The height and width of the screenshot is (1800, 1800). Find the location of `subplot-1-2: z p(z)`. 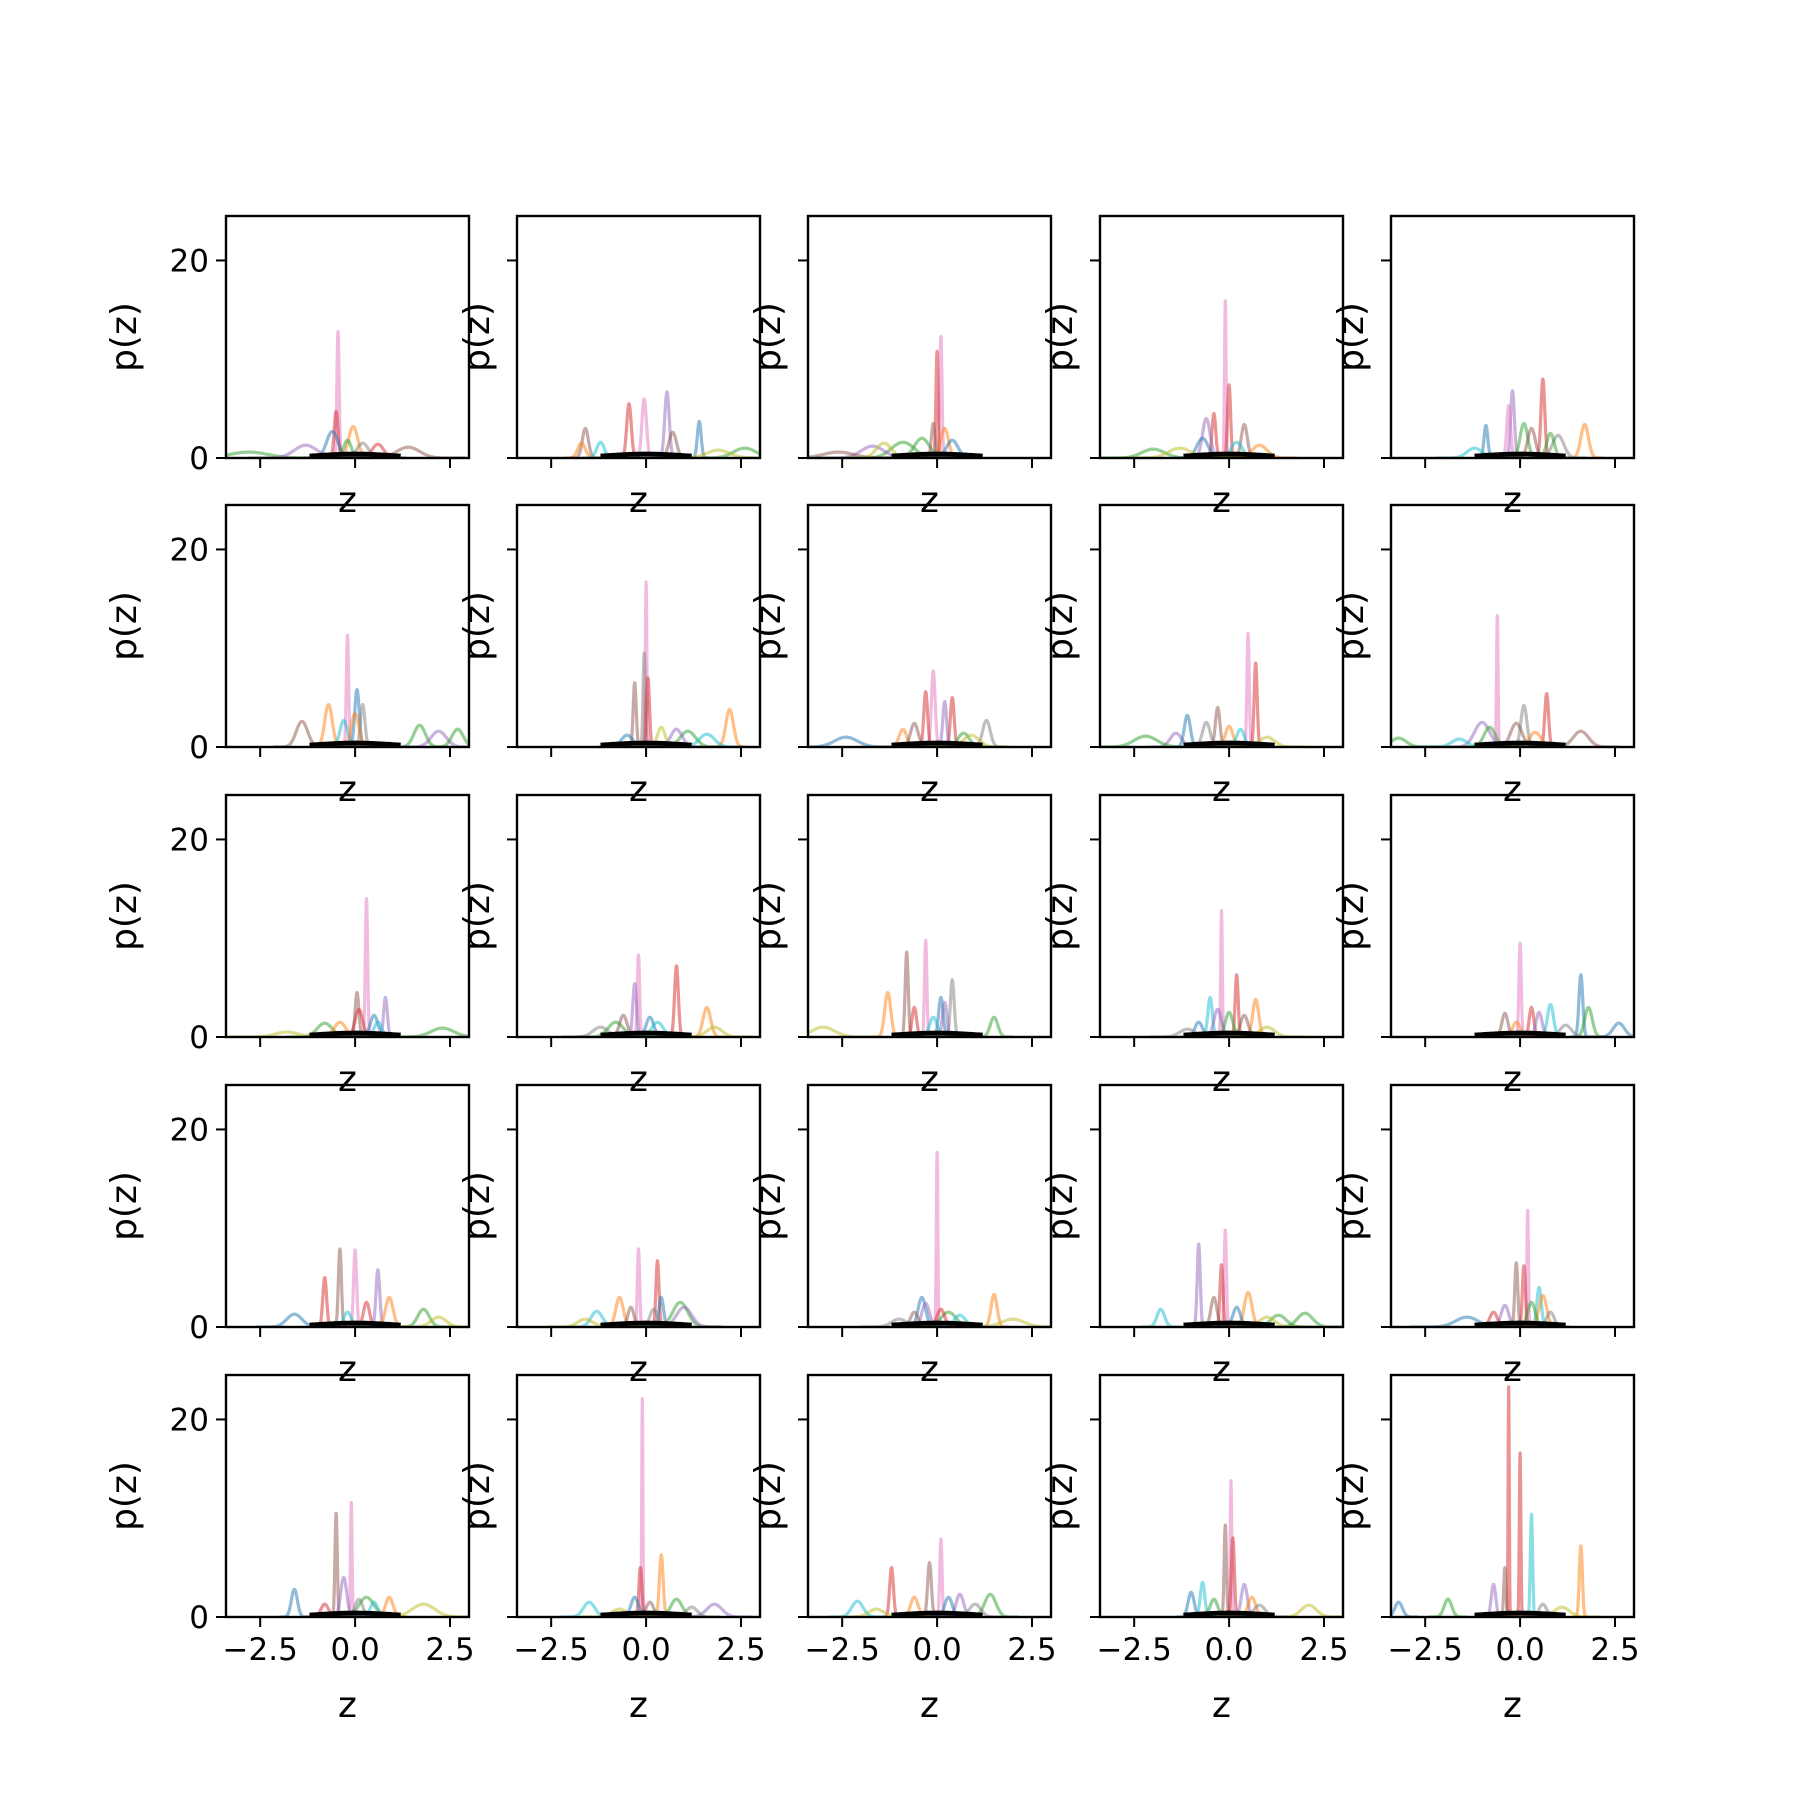

subplot-1-2: z p(z) is located at coordinates (609, 367).